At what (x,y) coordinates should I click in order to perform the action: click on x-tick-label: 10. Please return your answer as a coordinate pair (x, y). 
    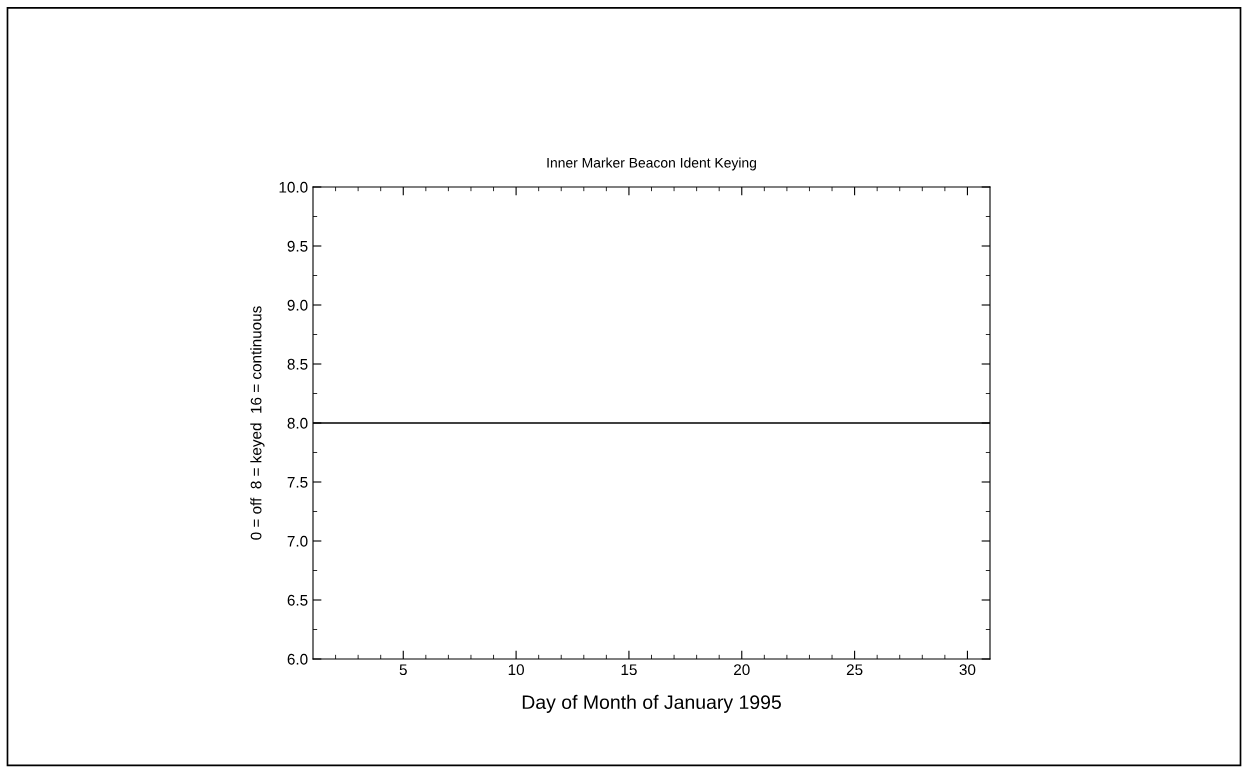
    Looking at the image, I should click on (516, 670).